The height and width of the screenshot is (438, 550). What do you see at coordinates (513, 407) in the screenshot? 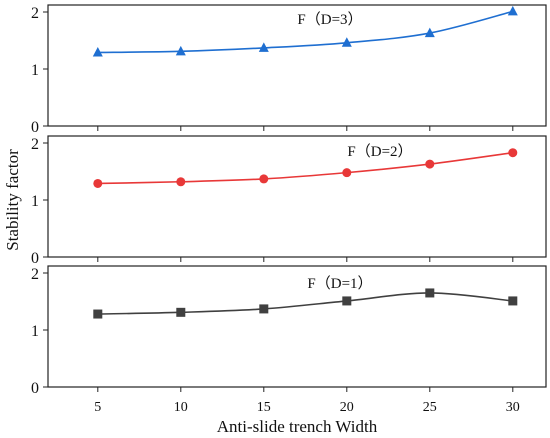
I see `x-tick-label: 30` at bounding box center [513, 407].